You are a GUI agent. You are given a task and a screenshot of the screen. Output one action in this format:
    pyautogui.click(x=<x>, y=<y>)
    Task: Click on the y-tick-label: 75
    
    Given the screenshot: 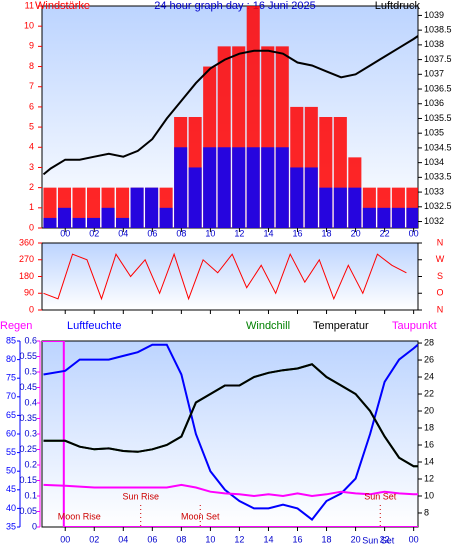 What is the action you would take?
    pyautogui.click(x=11, y=378)
    